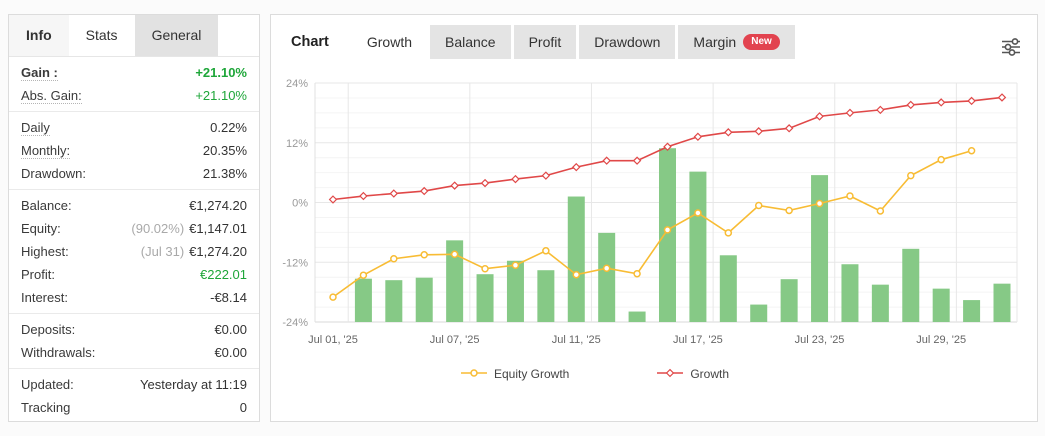 This screenshot has height=436, width=1045. I want to click on stat-row-updated: Updated: Yesterday at 11:19, so click(134, 384).